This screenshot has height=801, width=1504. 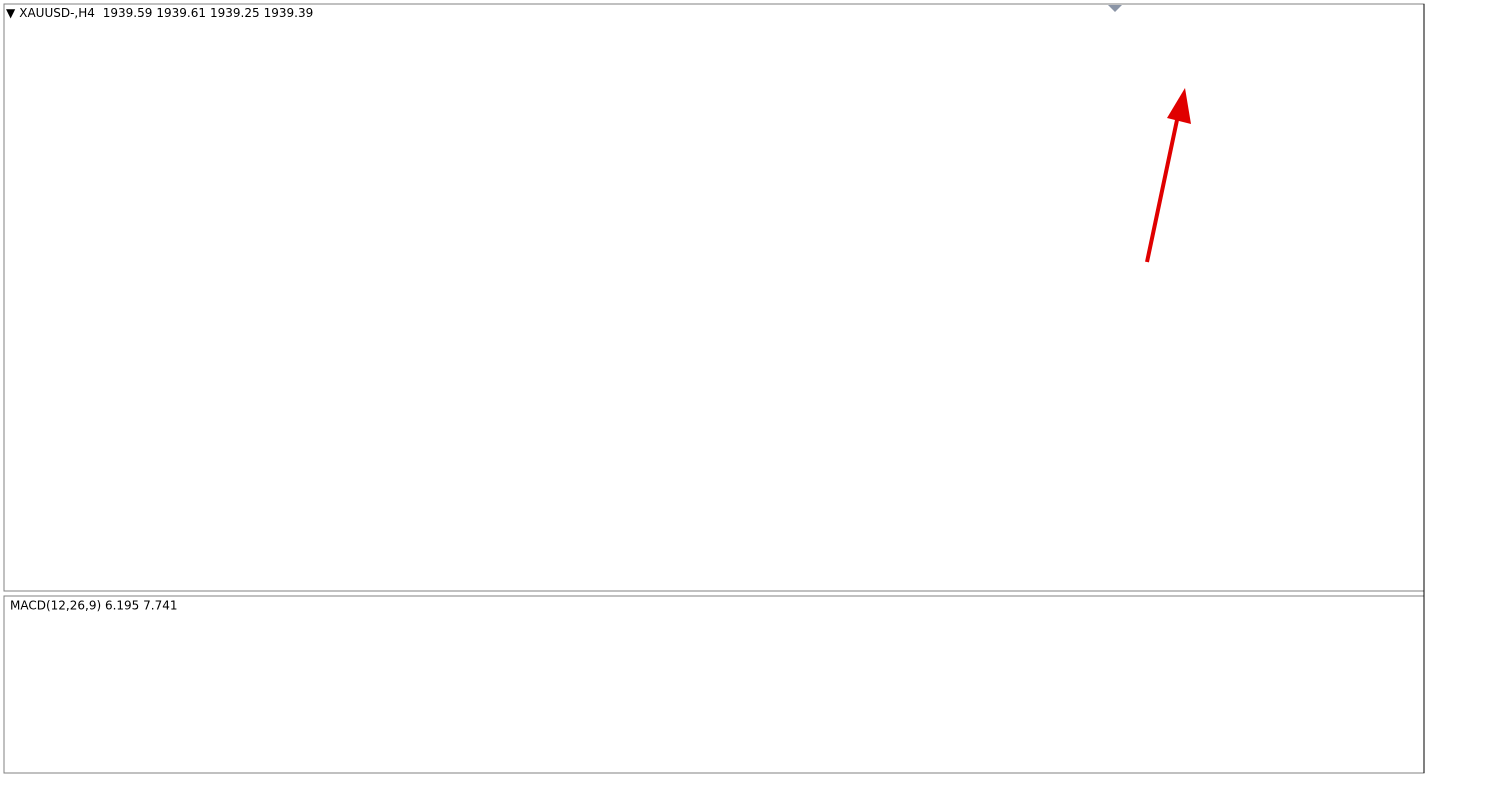 What do you see at coordinates (57, 13) in the screenshot?
I see `symbol: XAUUSD-,H4` at bounding box center [57, 13].